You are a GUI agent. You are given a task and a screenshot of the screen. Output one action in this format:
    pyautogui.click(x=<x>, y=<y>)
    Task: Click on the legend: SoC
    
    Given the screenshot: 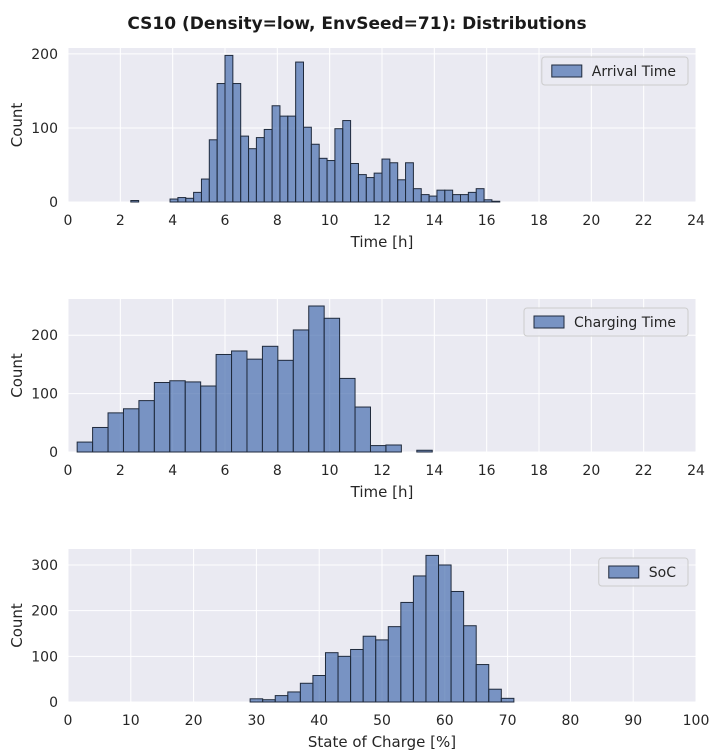 What is the action you would take?
    pyautogui.click(x=643, y=572)
    